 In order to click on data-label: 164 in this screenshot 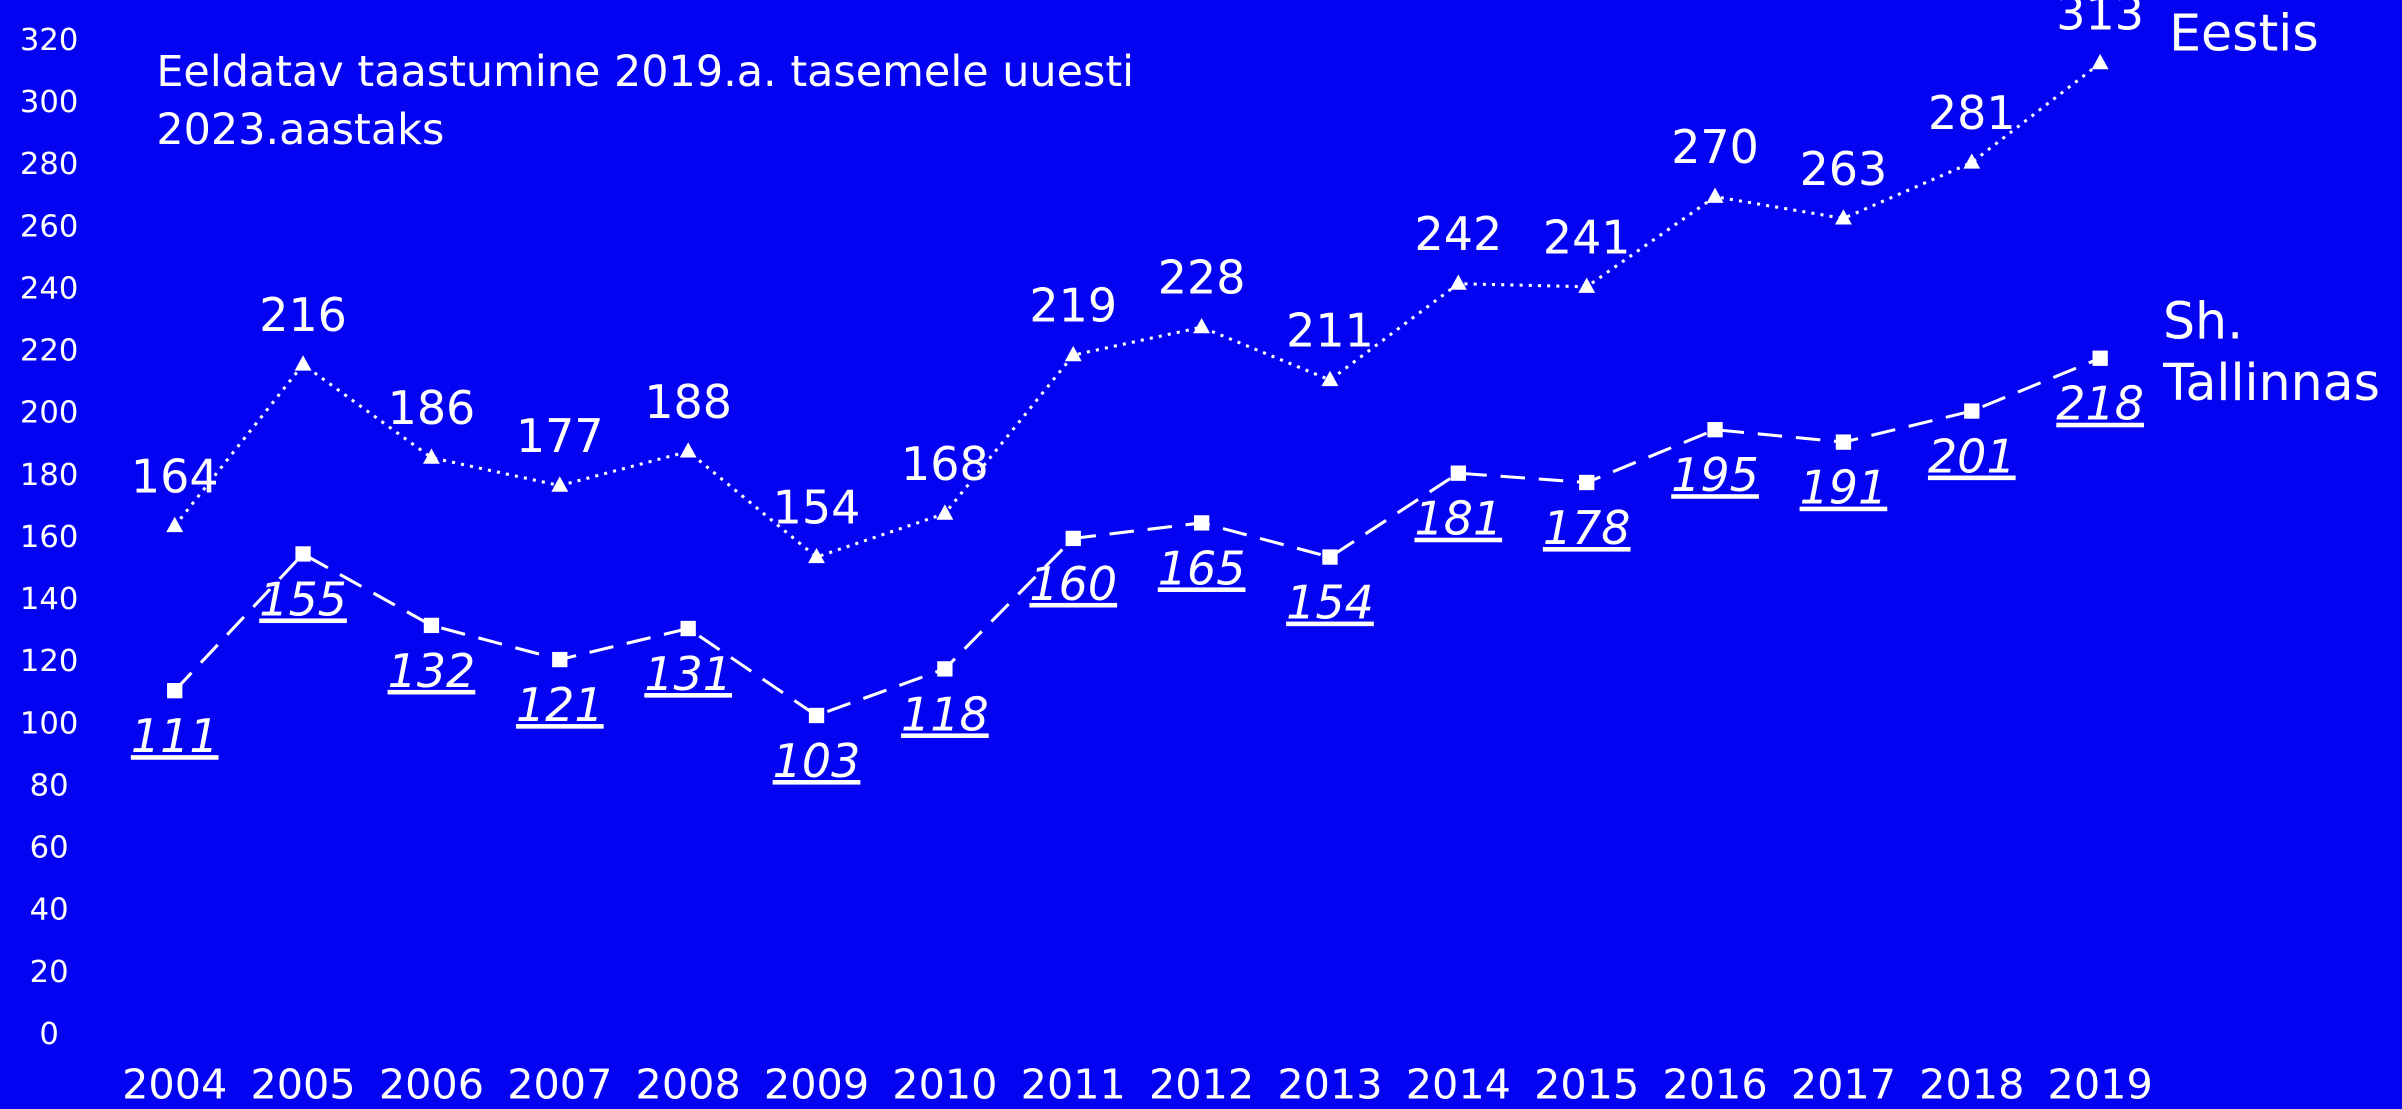, I will do `click(175, 477)`.